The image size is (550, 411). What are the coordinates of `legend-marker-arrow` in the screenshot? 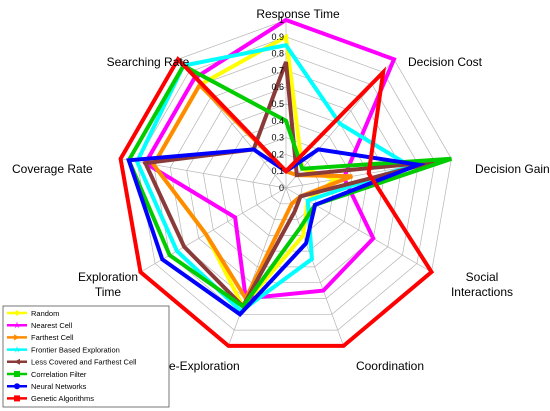 It's located at (17, 361).